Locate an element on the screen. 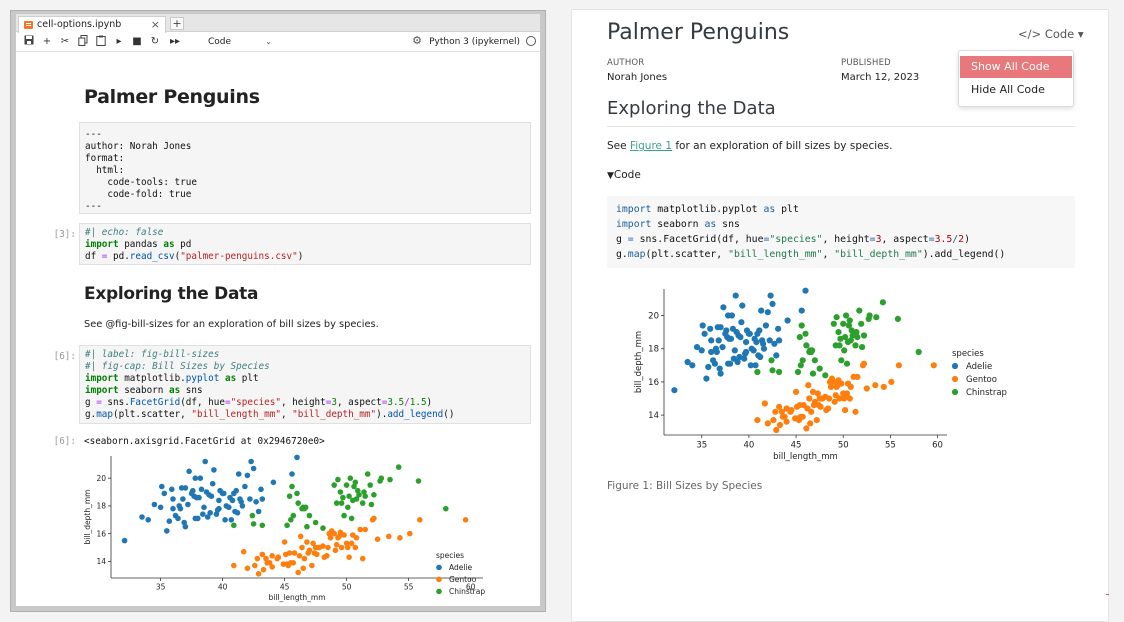 The height and width of the screenshot is (622, 1124). figure-caption: Figure 1: Bill Sizes by Species is located at coordinates (685, 486).